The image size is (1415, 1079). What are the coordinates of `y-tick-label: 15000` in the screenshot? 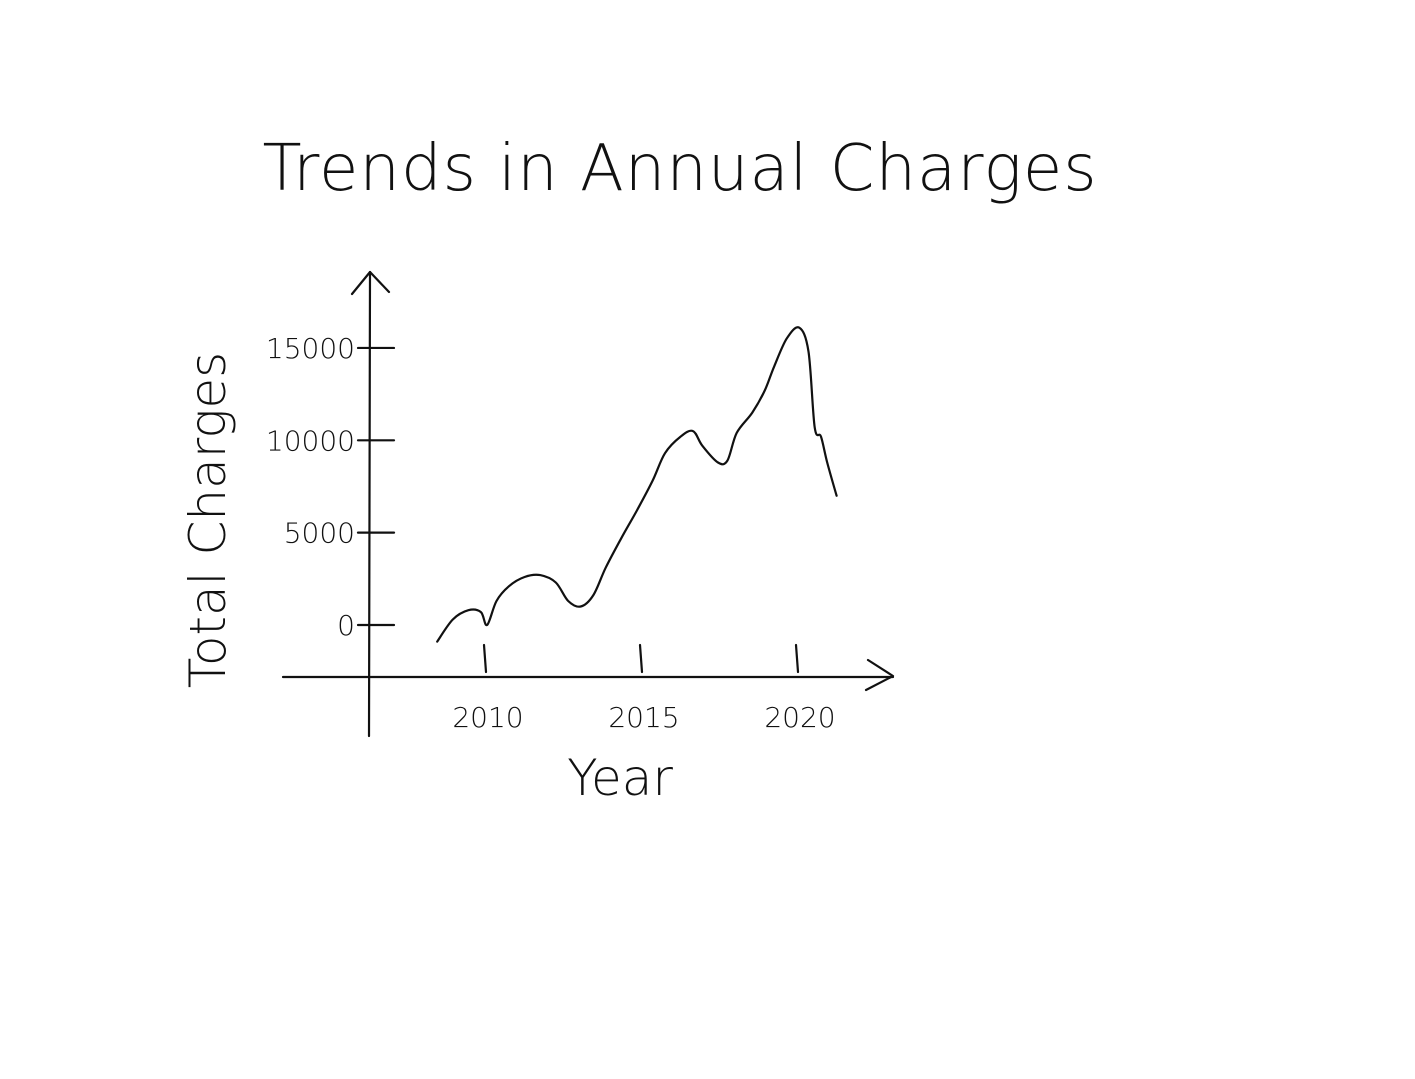 It's located at (310, 348).